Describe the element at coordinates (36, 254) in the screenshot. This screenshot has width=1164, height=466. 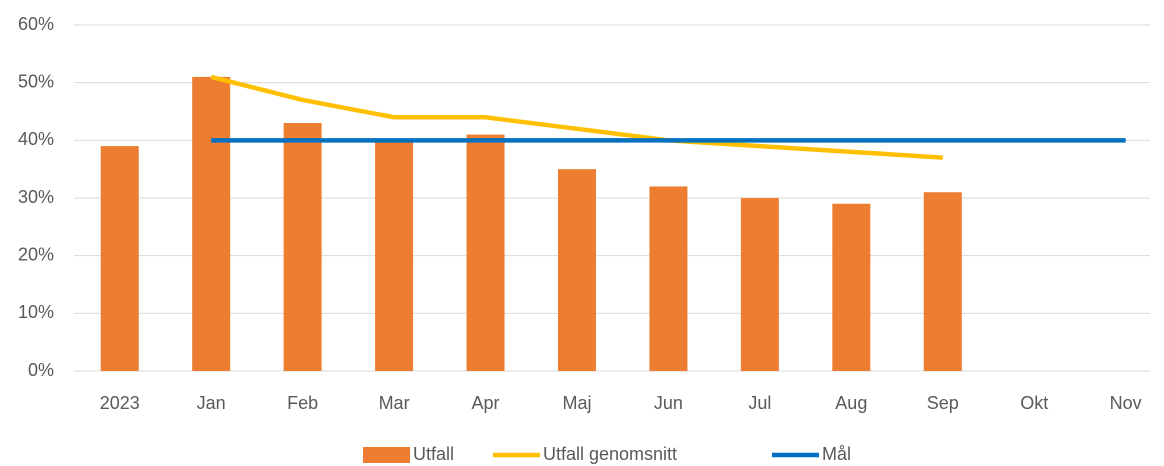
I see `y-tick-label: 20%` at that location.